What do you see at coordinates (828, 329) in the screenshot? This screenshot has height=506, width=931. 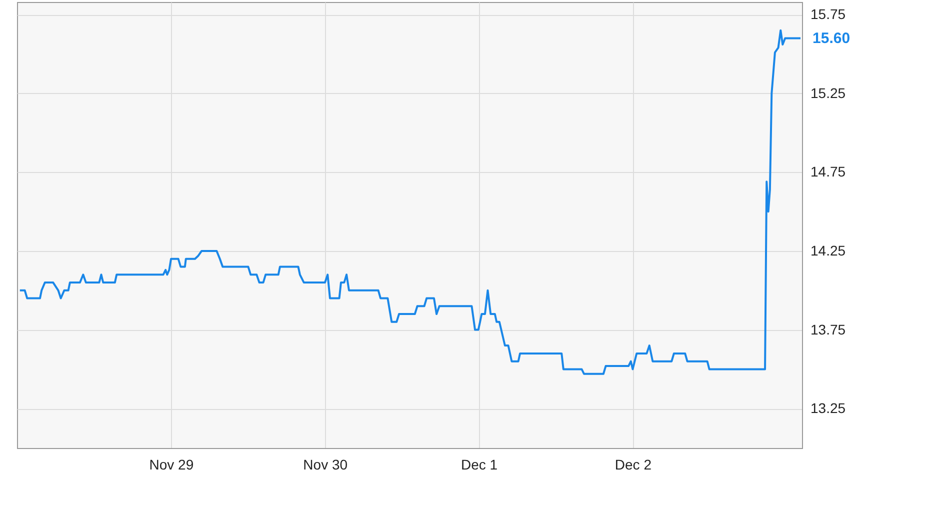 I see `y-tick-label: 13.75` at bounding box center [828, 329].